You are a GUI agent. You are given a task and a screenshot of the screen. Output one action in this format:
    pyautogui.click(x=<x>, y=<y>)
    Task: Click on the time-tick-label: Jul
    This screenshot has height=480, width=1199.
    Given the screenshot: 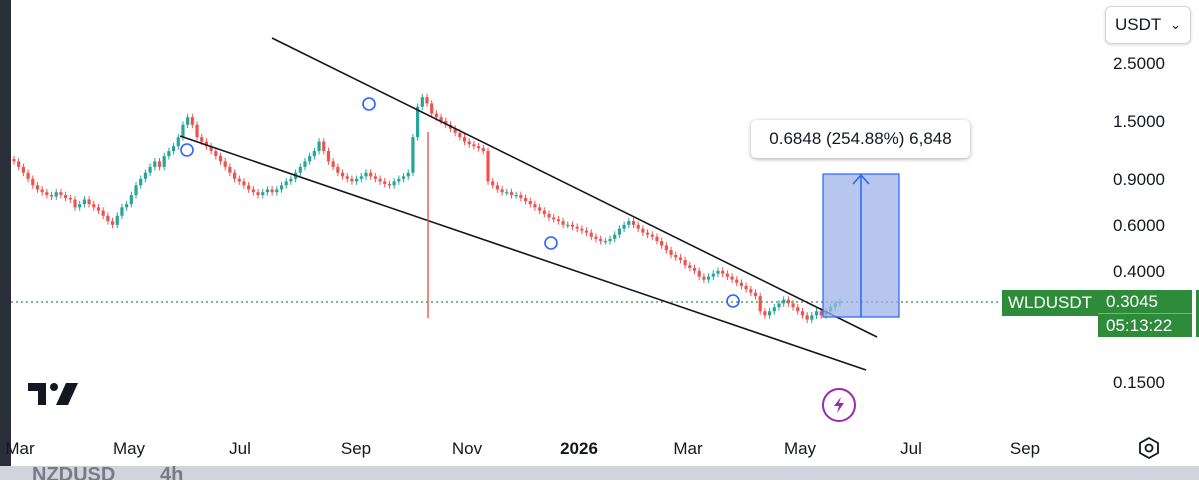 What is the action you would take?
    pyautogui.click(x=240, y=448)
    